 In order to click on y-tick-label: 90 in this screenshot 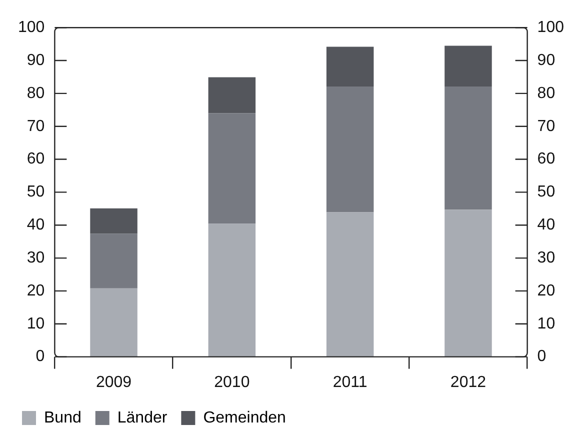, I will do `click(35, 60)`.